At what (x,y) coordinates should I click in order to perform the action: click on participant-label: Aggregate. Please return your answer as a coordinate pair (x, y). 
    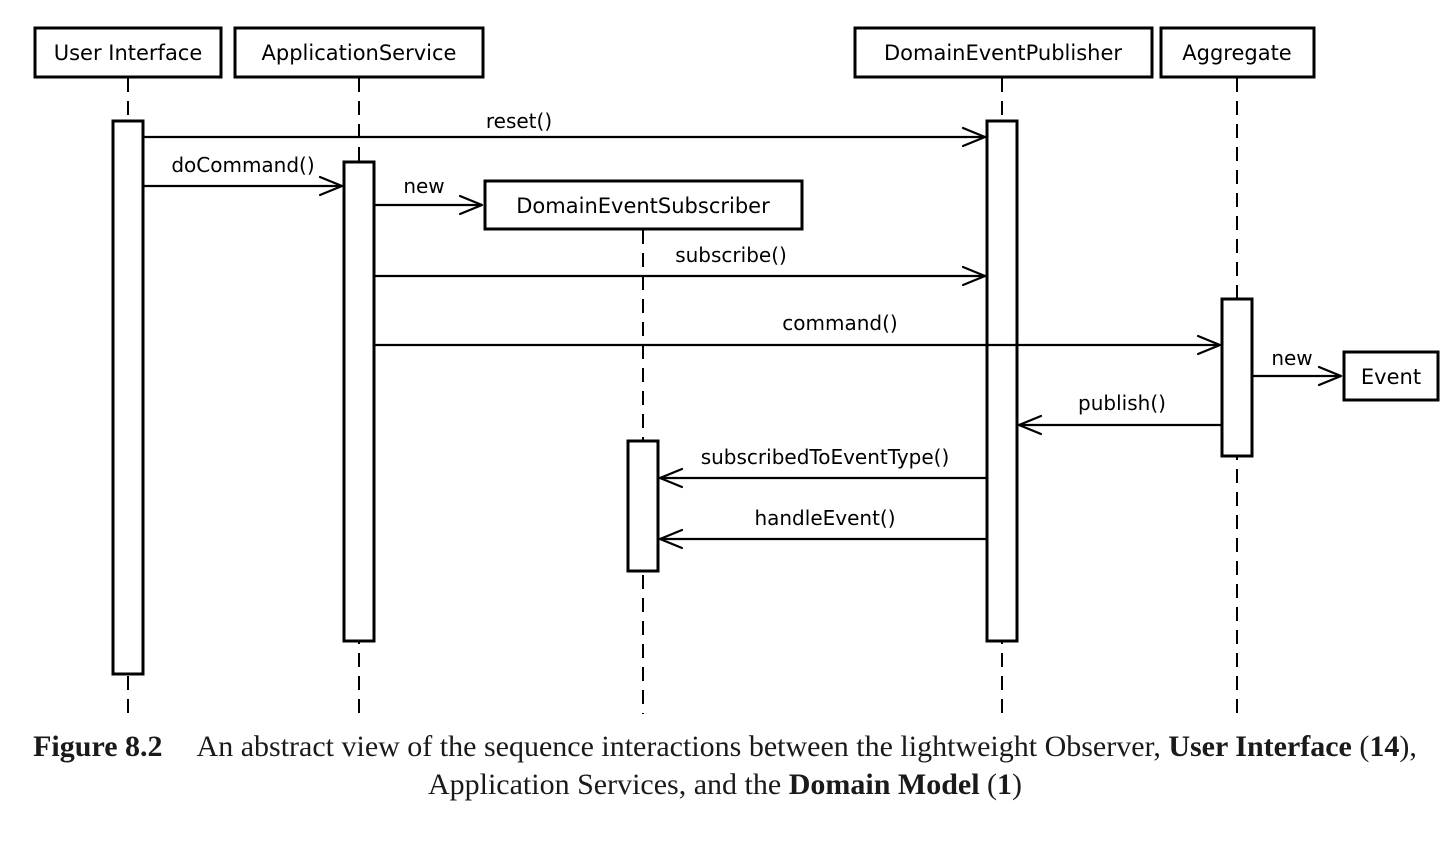
    Looking at the image, I should click on (1236, 53).